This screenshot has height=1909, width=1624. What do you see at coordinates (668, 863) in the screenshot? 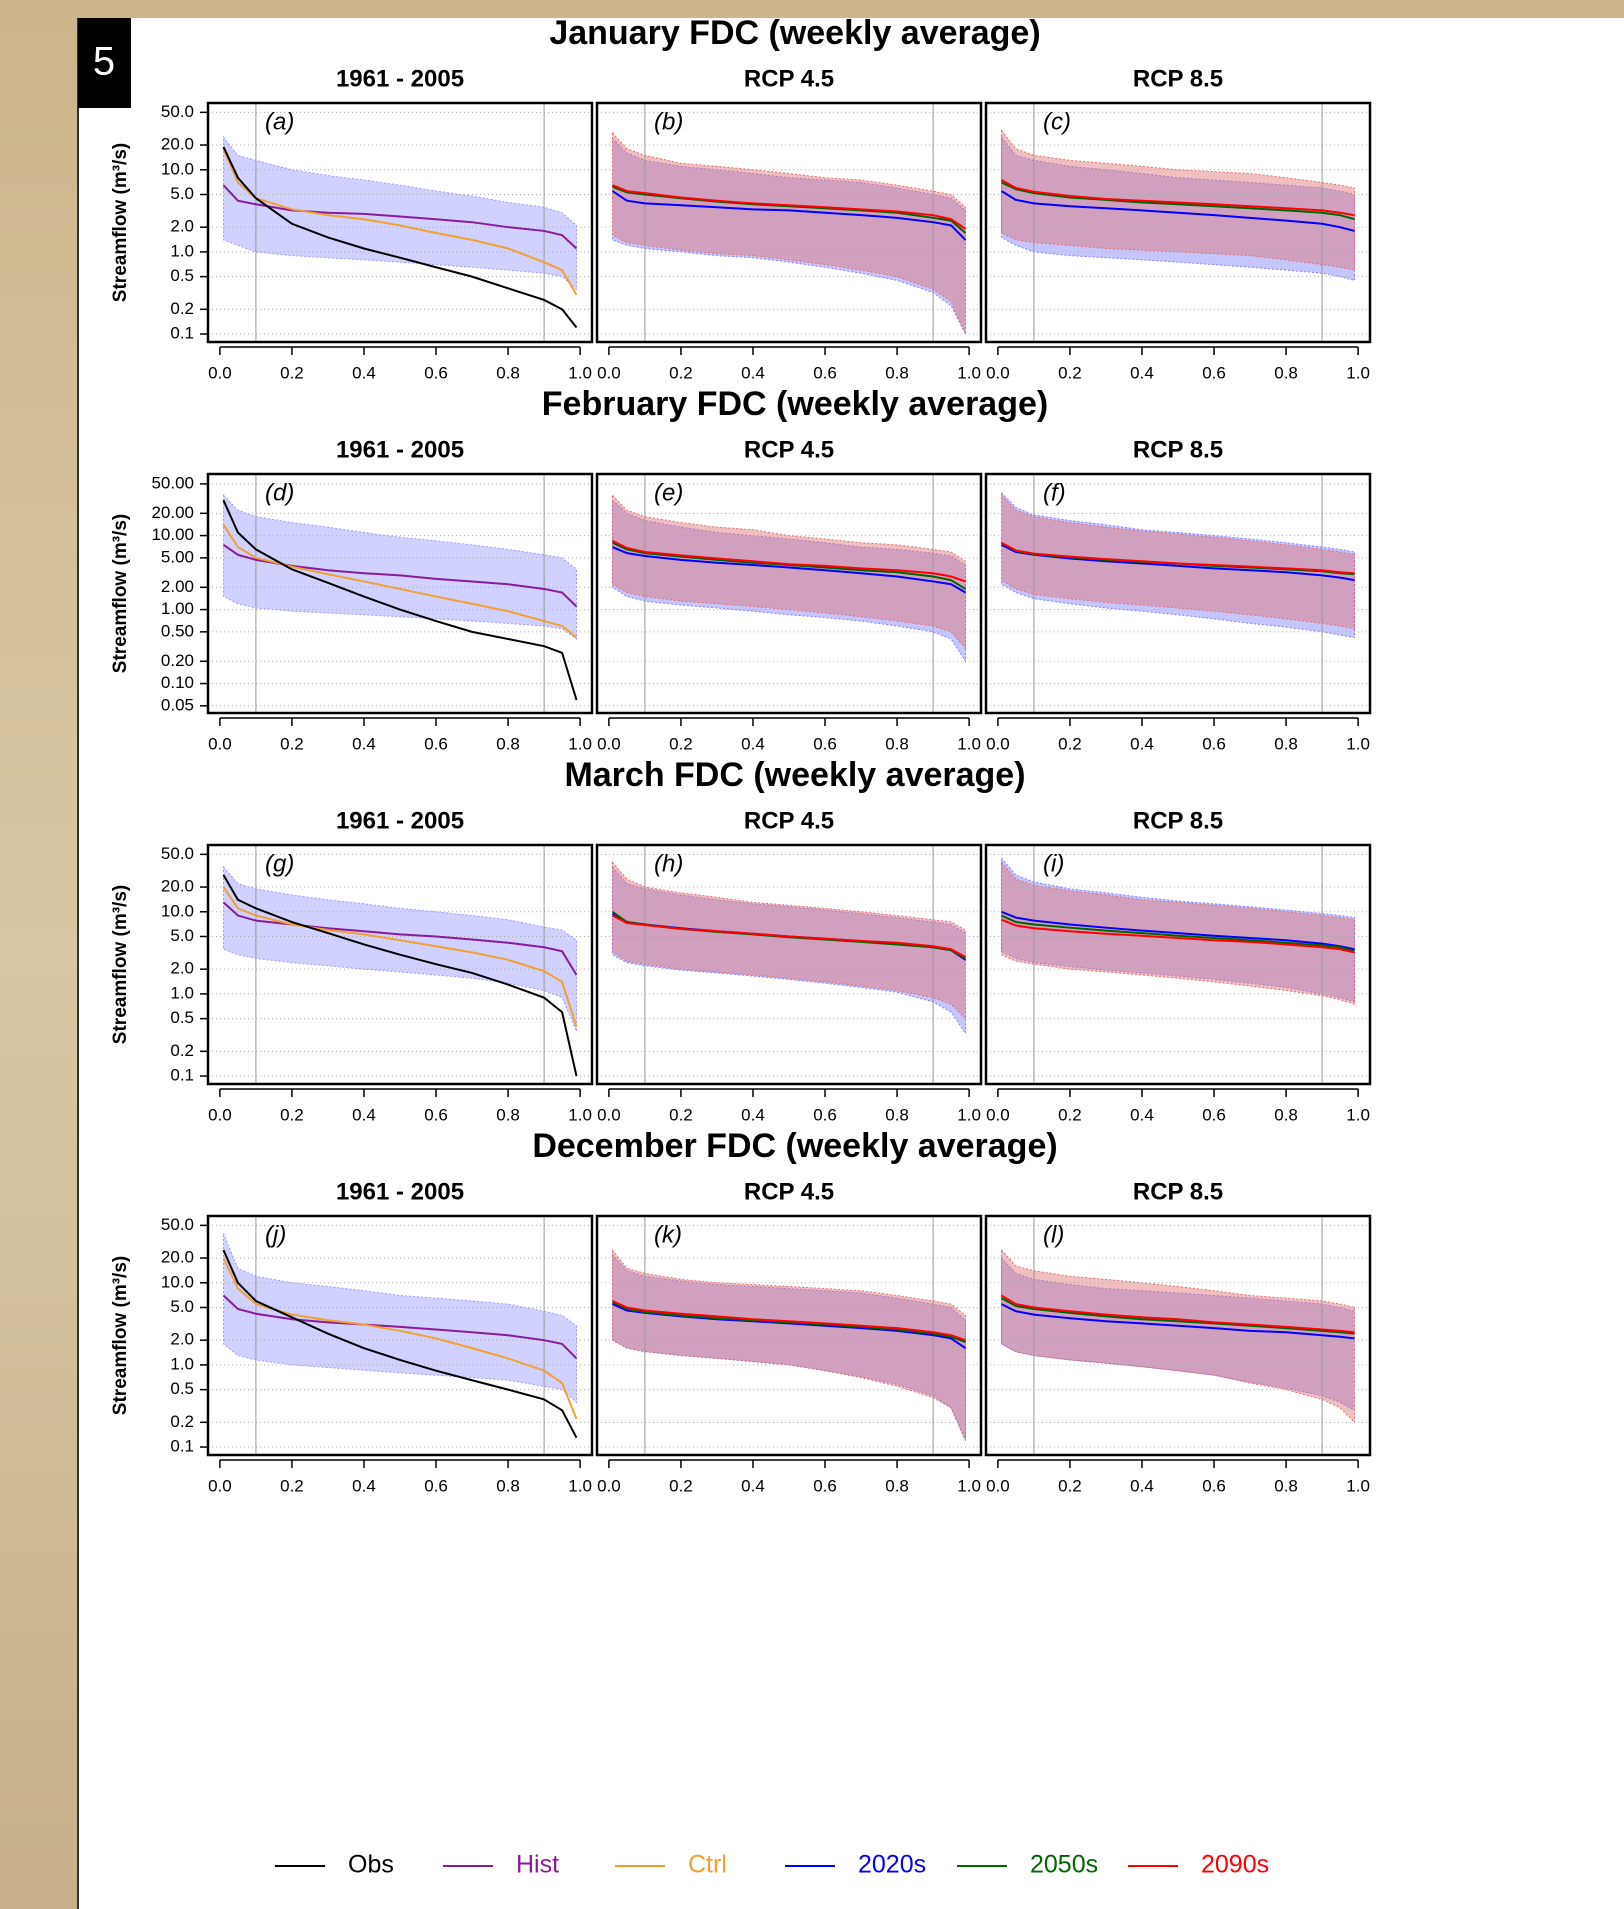
I see `panel-label: (h)` at bounding box center [668, 863].